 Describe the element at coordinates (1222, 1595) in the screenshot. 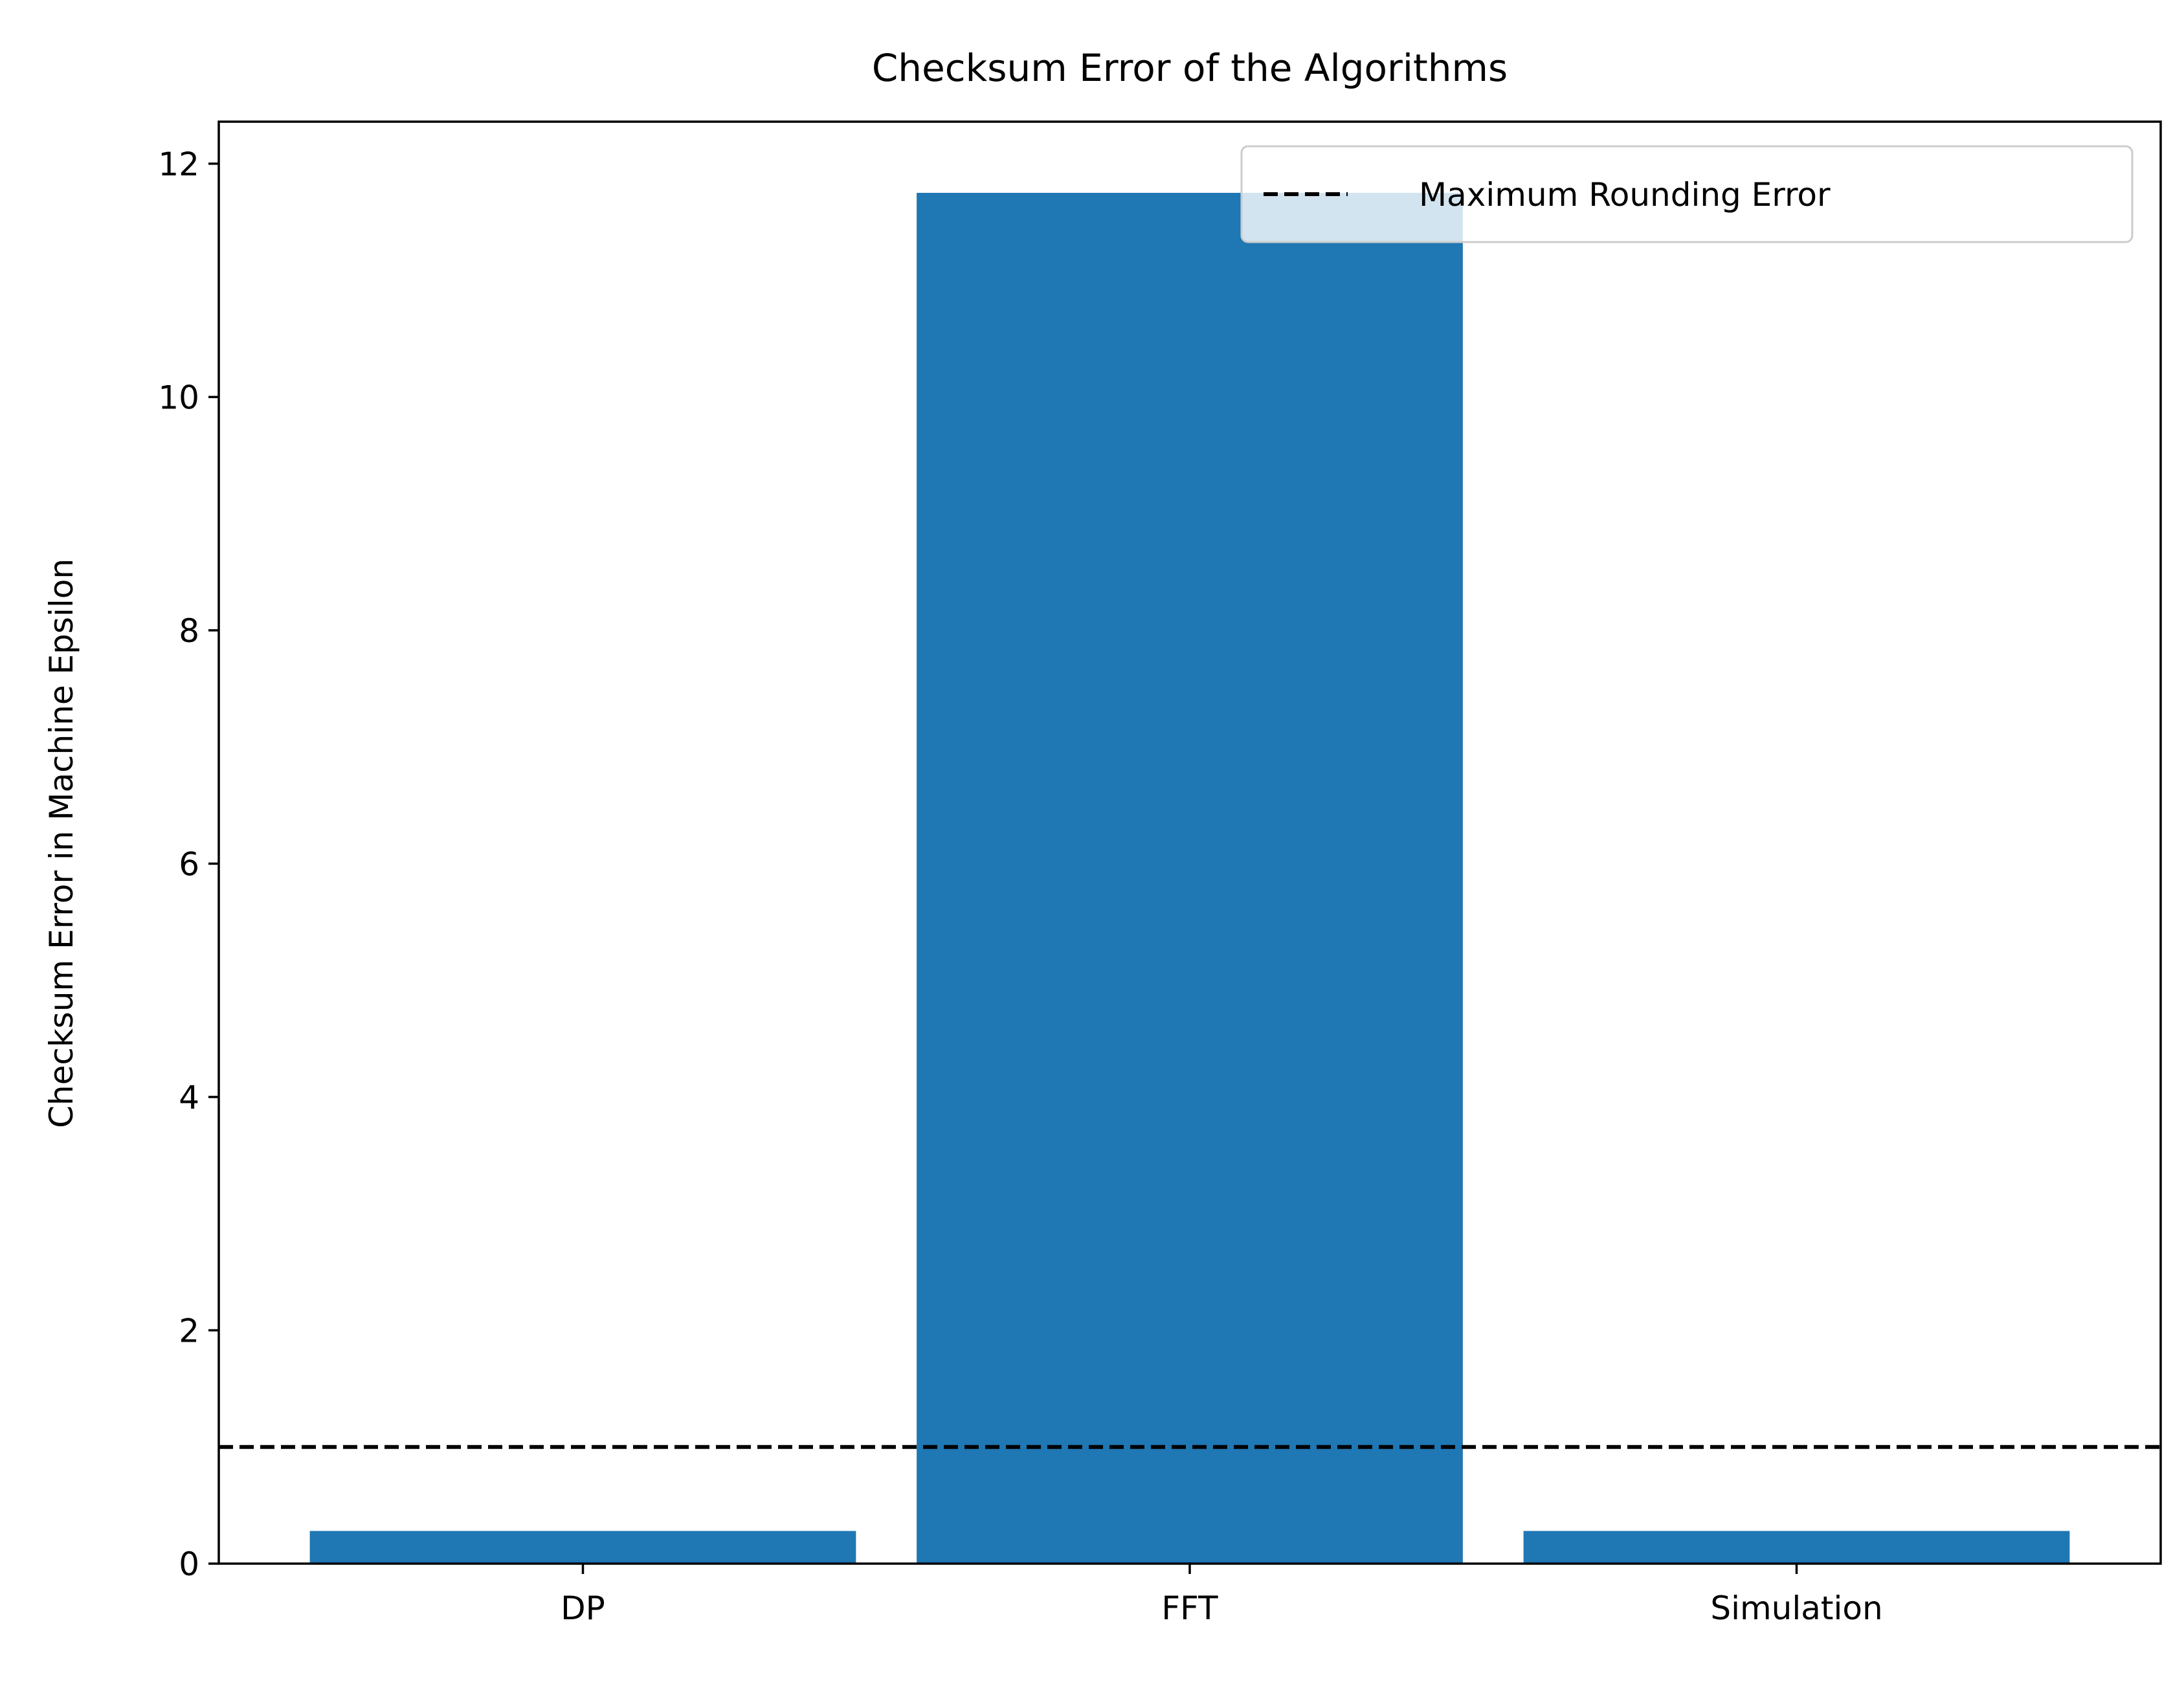

I see `x-axis-ticks: DP FFT Simulation` at that location.